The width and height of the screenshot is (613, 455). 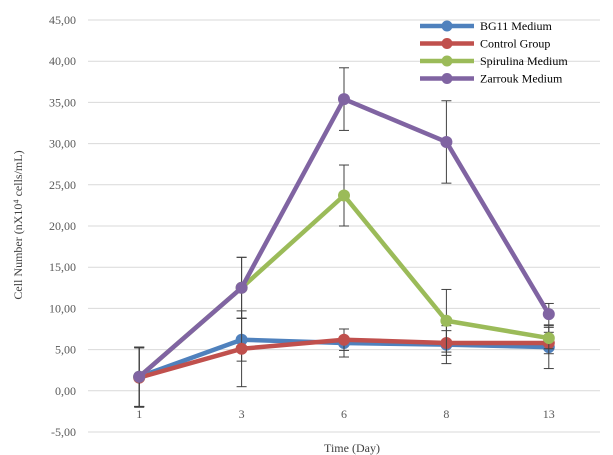 What do you see at coordinates (62, 308) in the screenshot?
I see `y-tick-label: 10,00` at bounding box center [62, 308].